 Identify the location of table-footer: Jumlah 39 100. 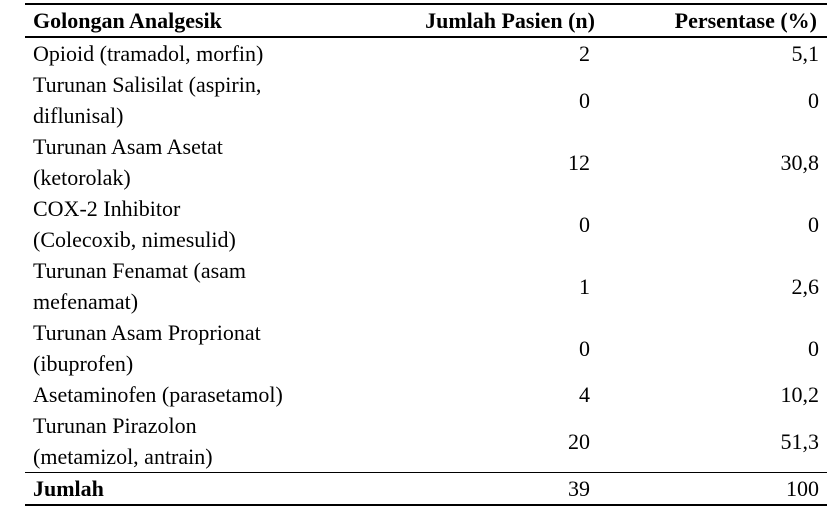
(426, 489).